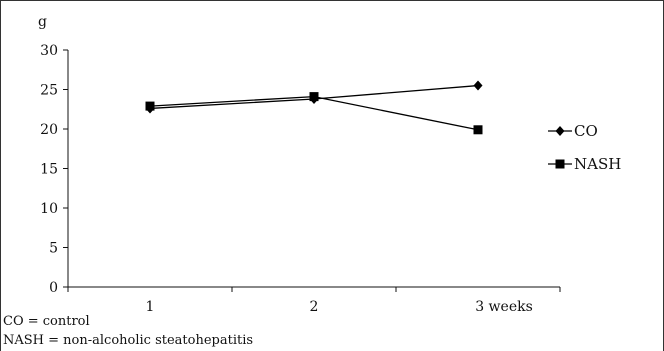 This screenshot has height=351, width=664. I want to click on x-tick-label: 1, so click(150, 307).